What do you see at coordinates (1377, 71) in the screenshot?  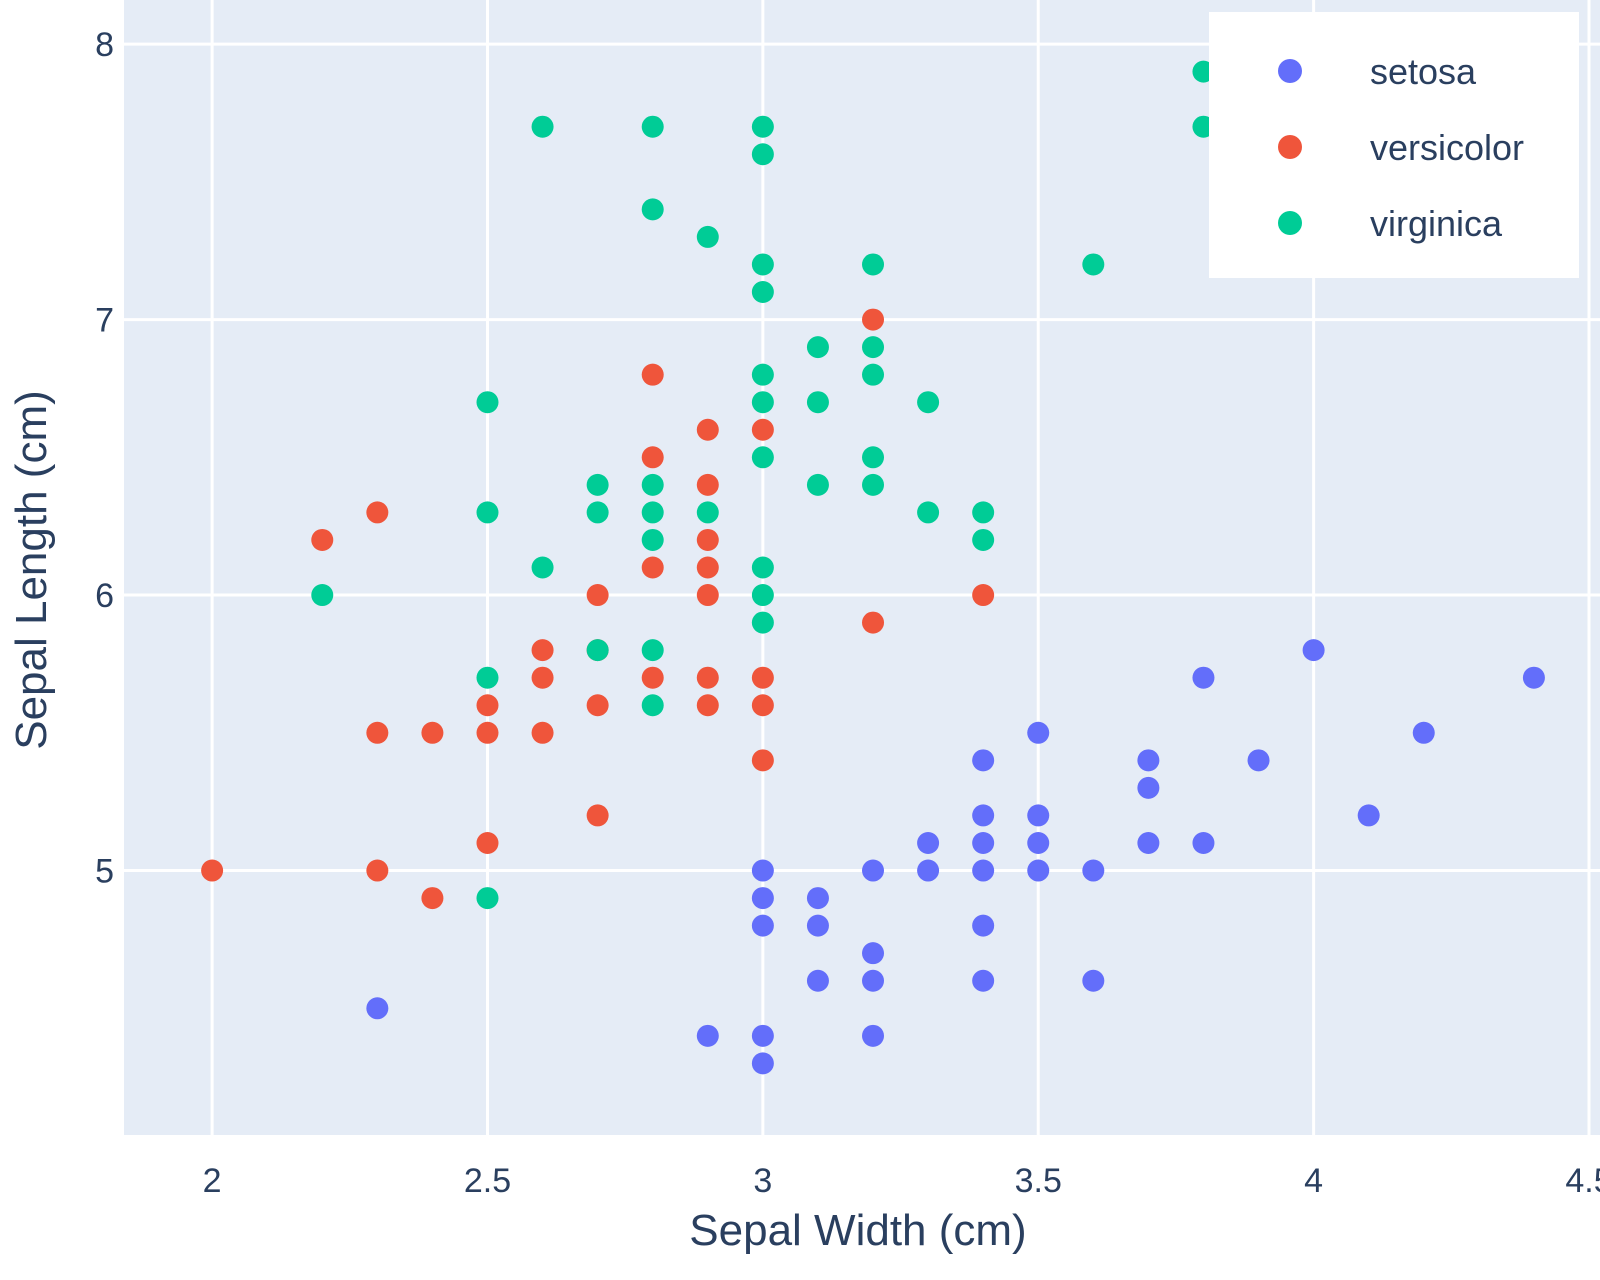 I see `legend-item-setosa: setosa` at bounding box center [1377, 71].